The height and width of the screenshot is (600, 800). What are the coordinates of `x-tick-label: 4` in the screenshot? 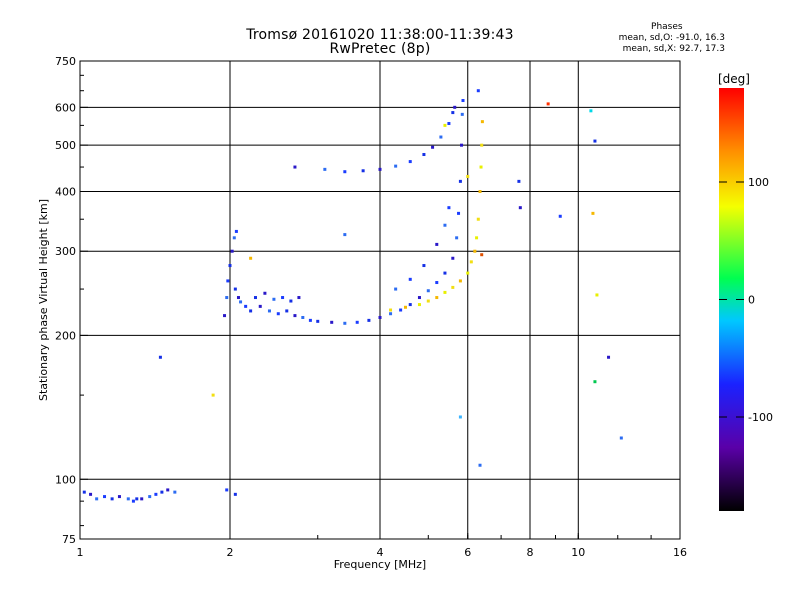 It's located at (380, 552).